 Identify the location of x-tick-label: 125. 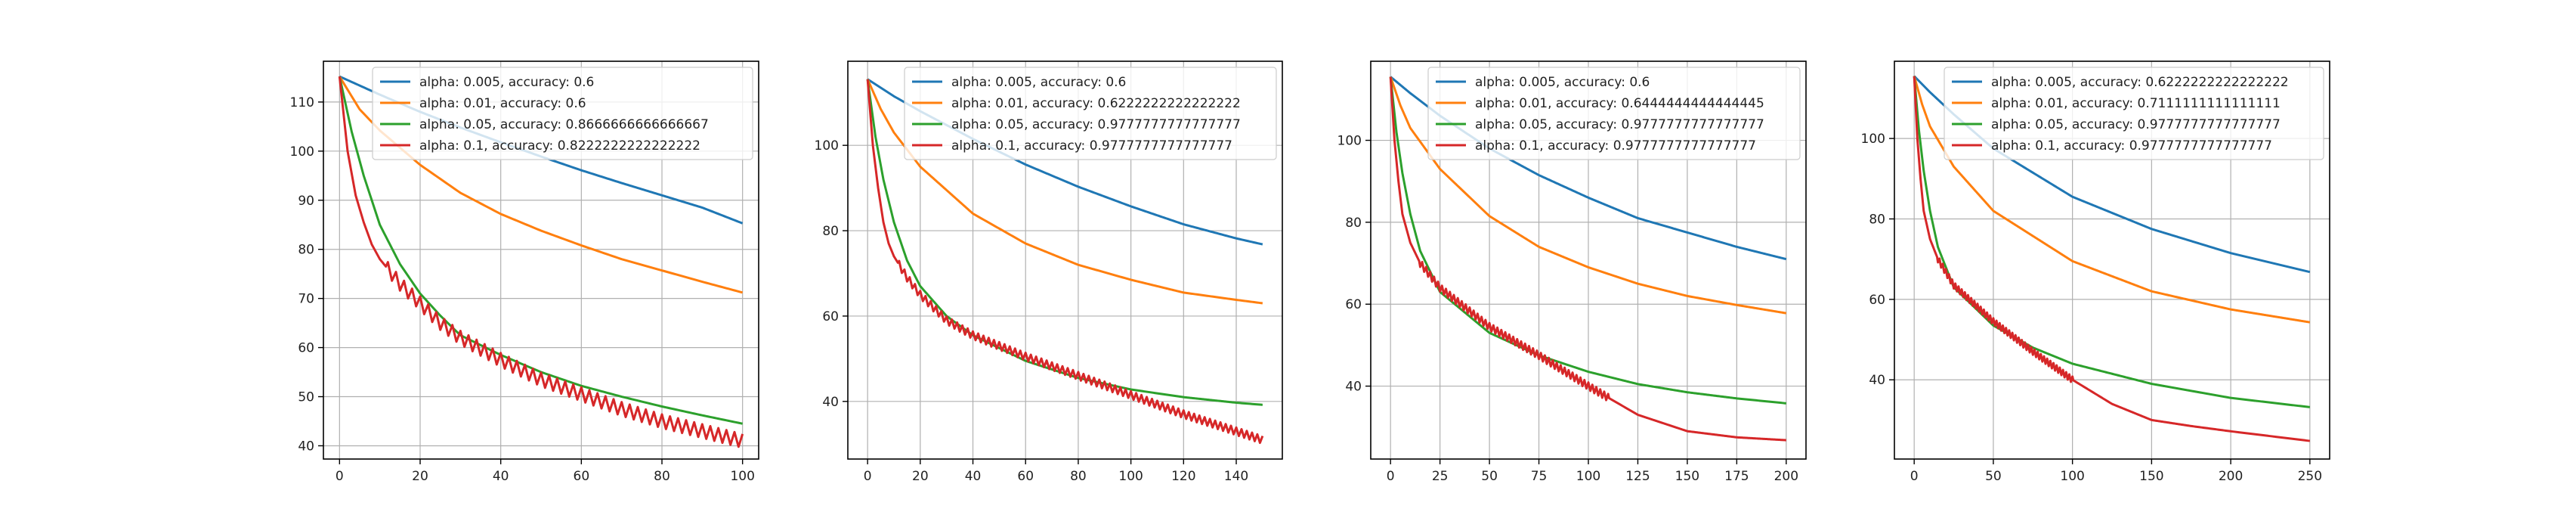
(1638, 476).